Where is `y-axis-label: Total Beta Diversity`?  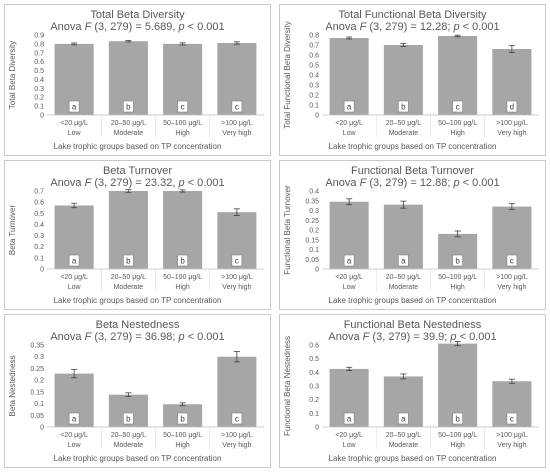 y-axis-label: Total Beta Diversity is located at coordinates (12, 75).